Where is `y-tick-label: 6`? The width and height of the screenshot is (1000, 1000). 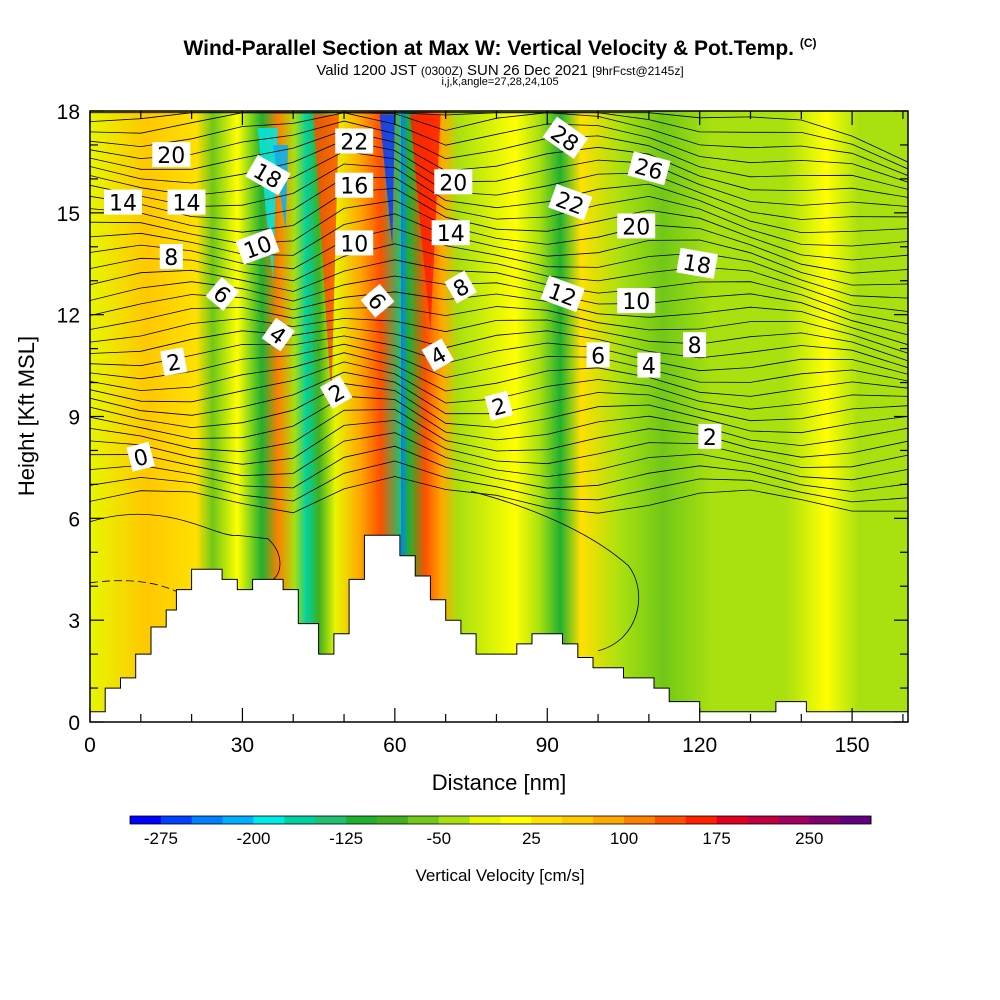
y-tick-label: 6 is located at coordinates (74, 519).